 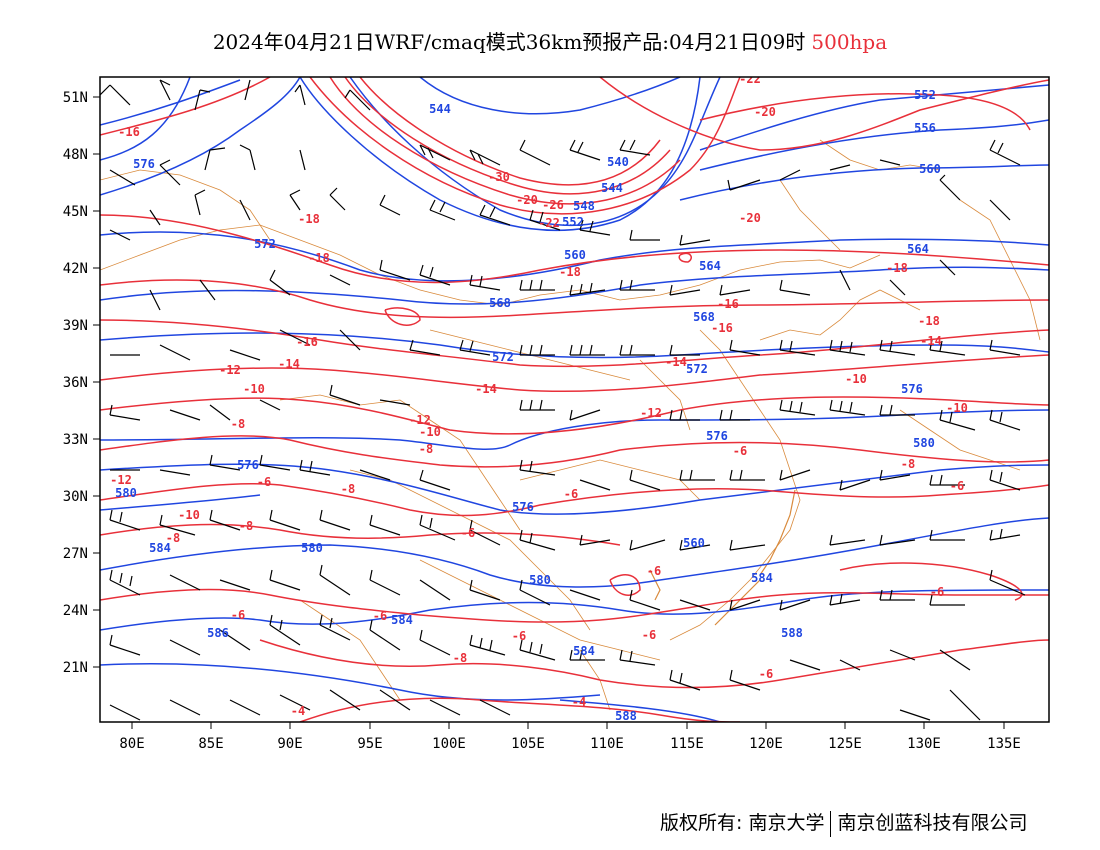 What do you see at coordinates (369, 744) in the screenshot?
I see `lon-label: 95E` at bounding box center [369, 744].